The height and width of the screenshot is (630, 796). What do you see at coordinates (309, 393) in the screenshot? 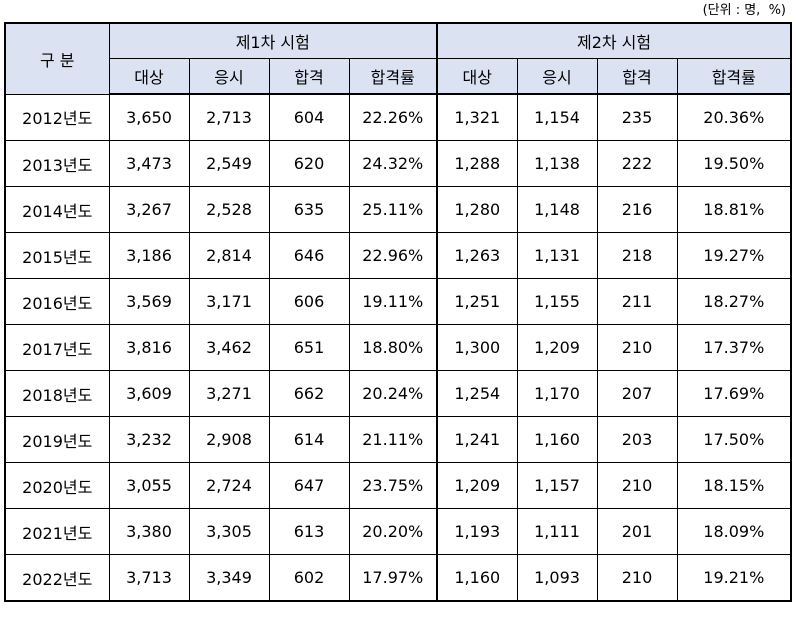
I see `table-cell: 662` at bounding box center [309, 393].